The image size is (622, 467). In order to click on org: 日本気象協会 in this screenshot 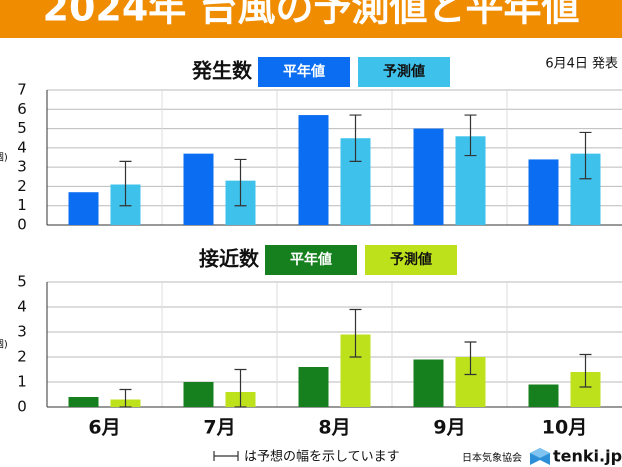, I will do `click(492, 457)`.